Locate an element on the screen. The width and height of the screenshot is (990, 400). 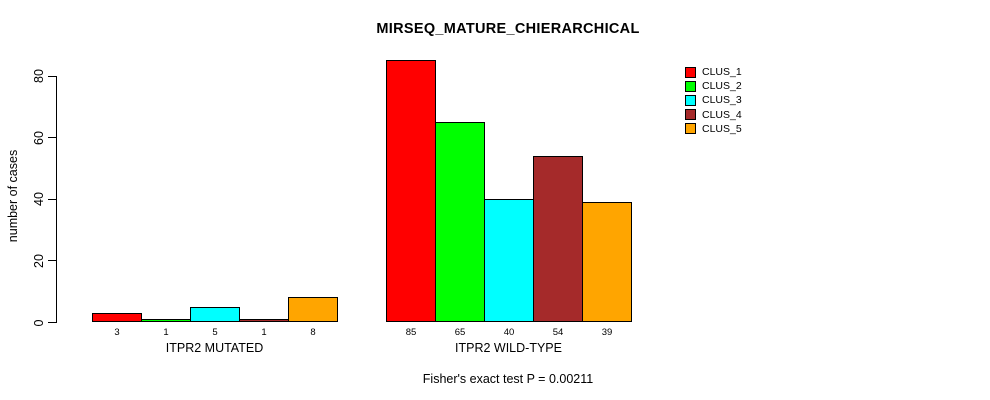
legend-item-clus-5: CLUS_5 is located at coordinates (713, 129).